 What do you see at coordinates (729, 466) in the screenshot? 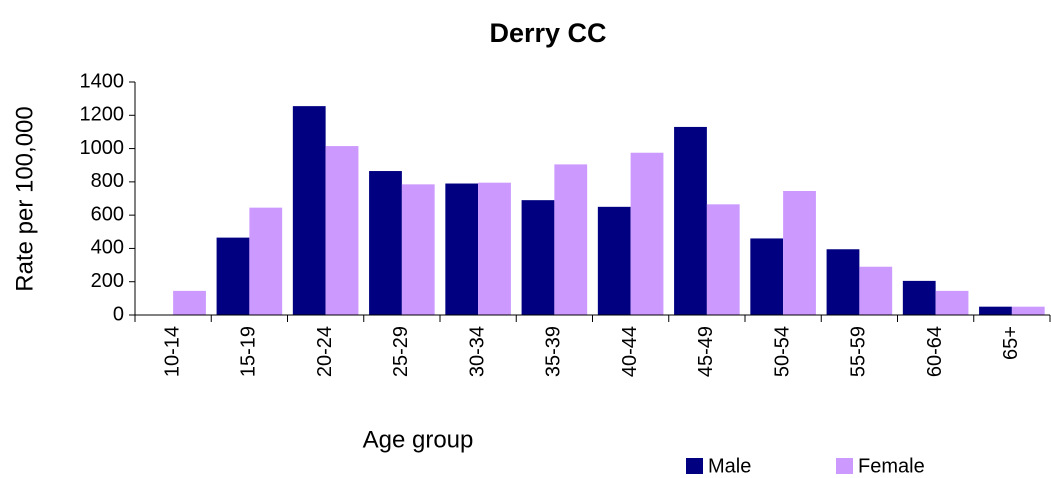
I see `legend-label: Male` at bounding box center [729, 466].